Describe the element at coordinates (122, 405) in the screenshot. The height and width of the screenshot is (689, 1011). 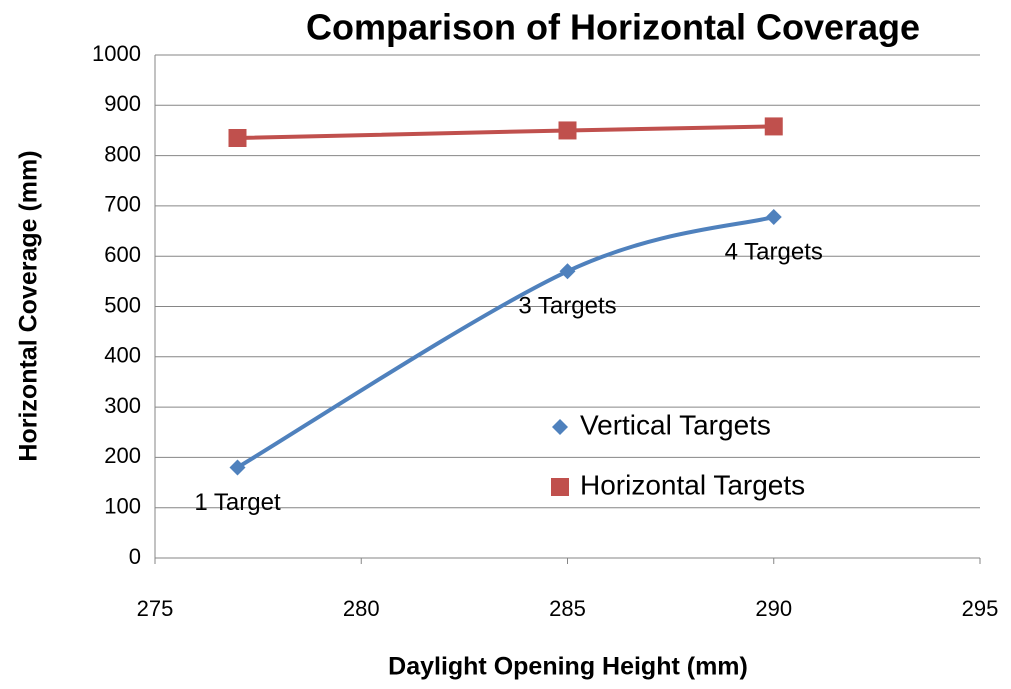
I see `y-tick-label: 300` at that location.